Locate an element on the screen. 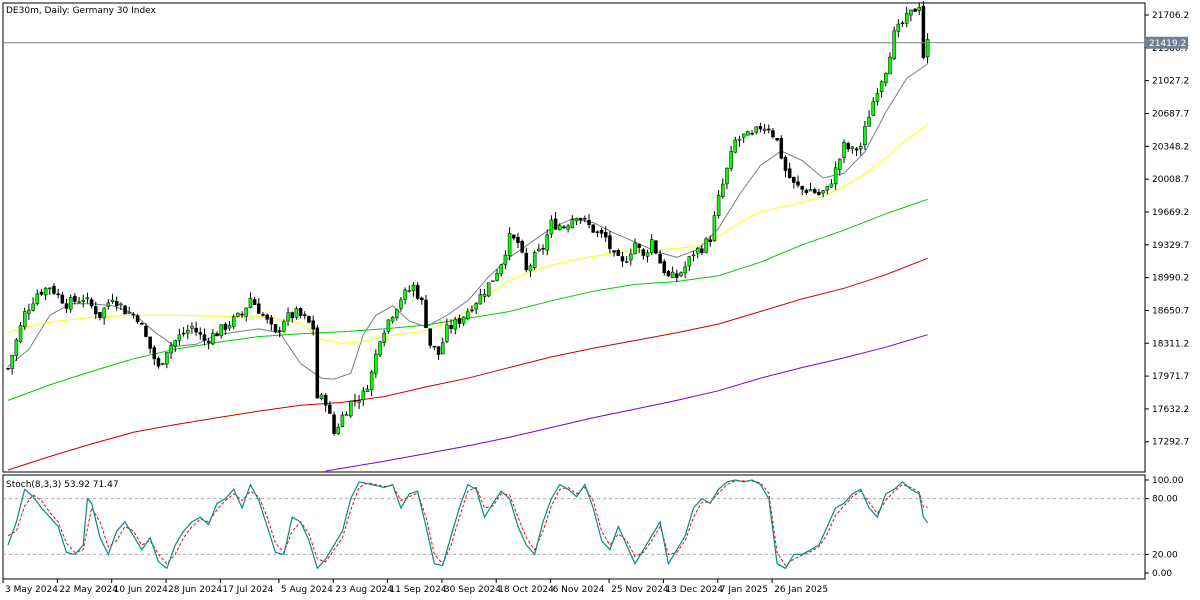 Image resolution: width=1200 pixels, height=600 pixels. date-tick-label: 22 May 2024 is located at coordinates (88, 590).